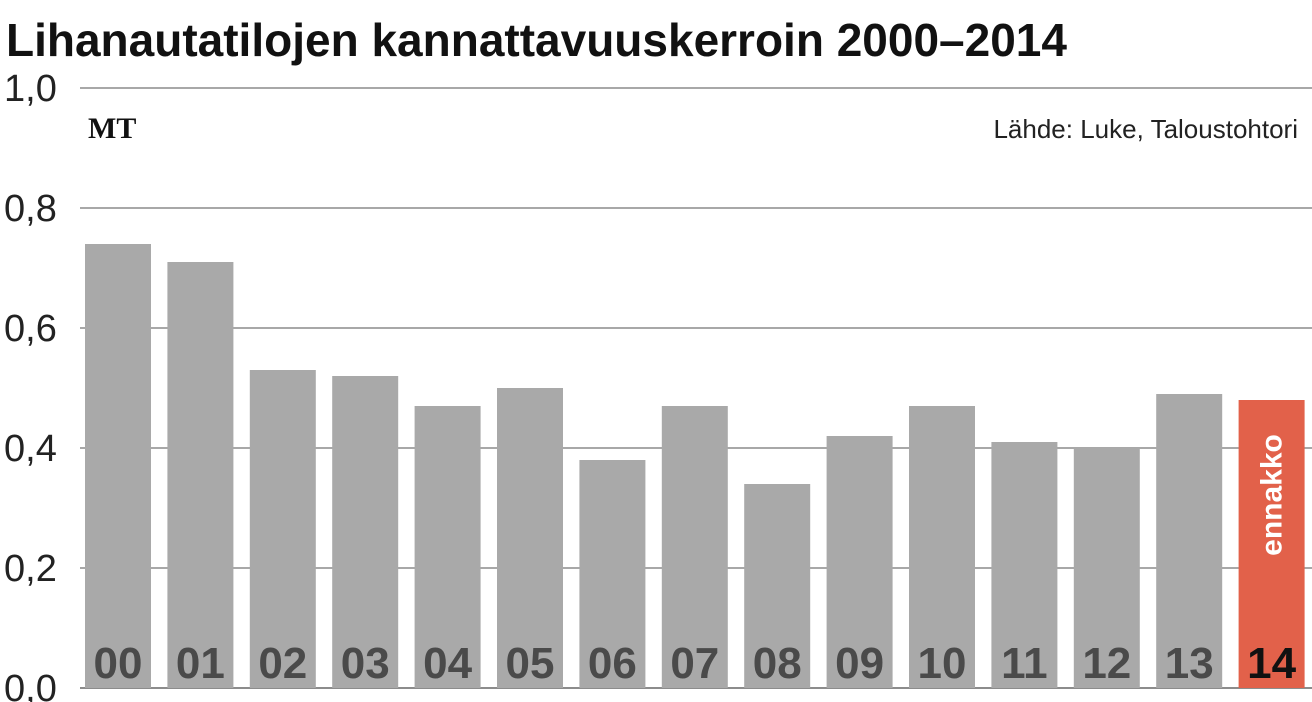 The height and width of the screenshot is (702, 1312). Describe the element at coordinates (30, 209) in the screenshot. I see `y-tick-label: 0,8` at that location.